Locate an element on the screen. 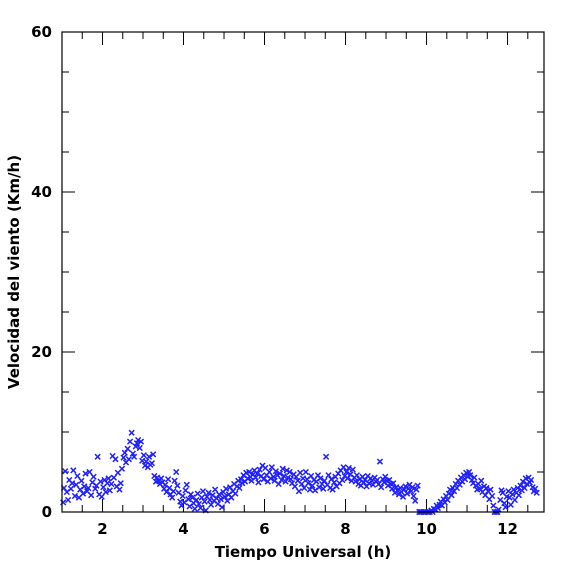 This screenshot has height=574, width=574. x-tick-label: 2 is located at coordinates (102, 529).